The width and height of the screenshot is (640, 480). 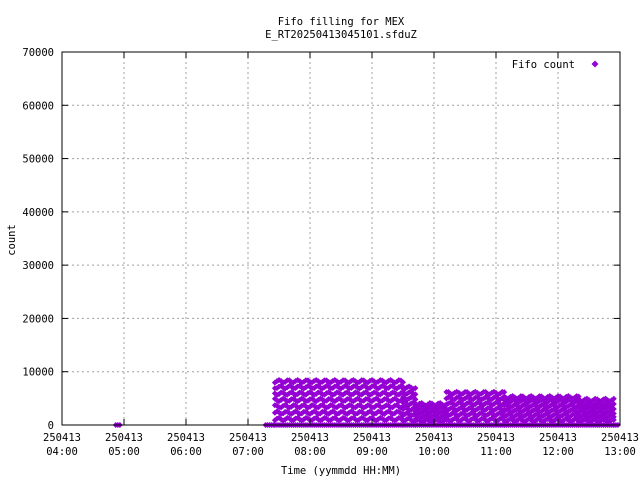 What do you see at coordinates (38, 106) in the screenshot?
I see `y-tick-label: 60000` at bounding box center [38, 106].